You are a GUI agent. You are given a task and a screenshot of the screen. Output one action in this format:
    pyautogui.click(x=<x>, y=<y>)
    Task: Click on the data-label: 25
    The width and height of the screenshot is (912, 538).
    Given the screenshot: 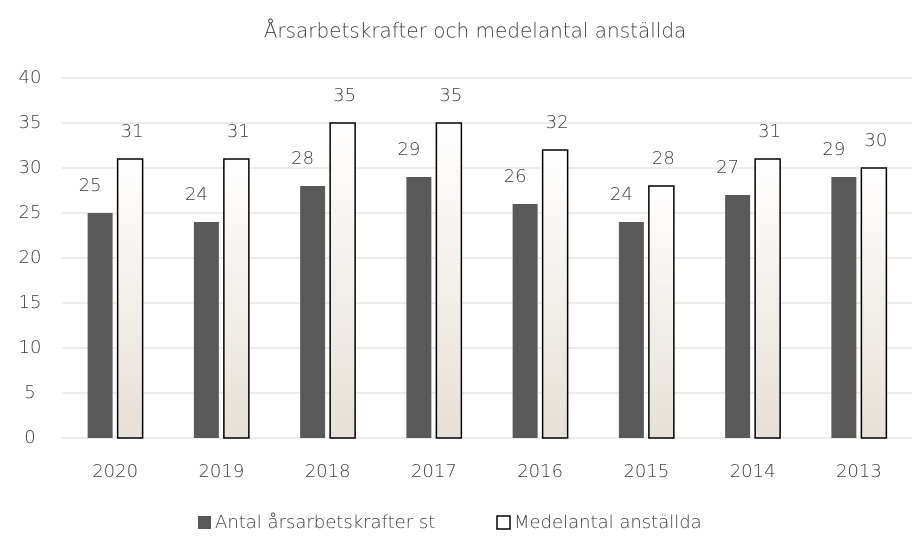 What is the action you would take?
    pyautogui.click(x=90, y=185)
    